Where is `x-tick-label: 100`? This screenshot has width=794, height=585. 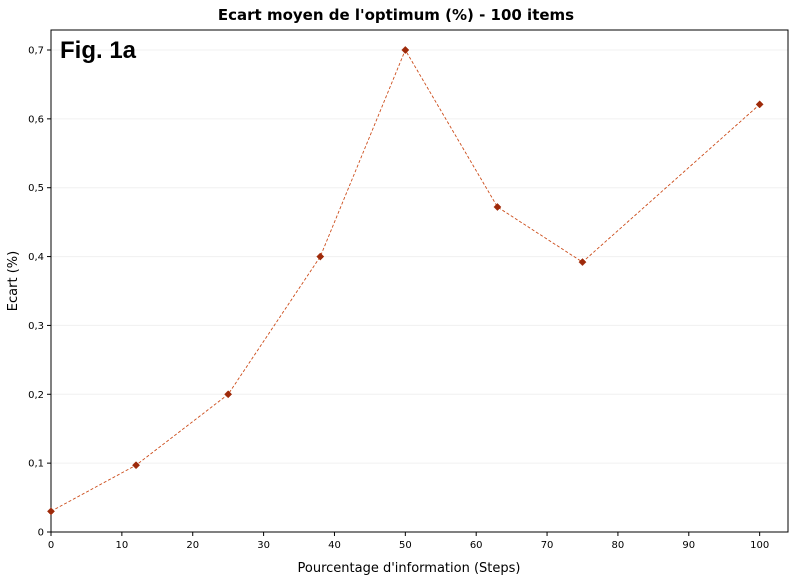
x-tick-label: 100 is located at coordinates (759, 545).